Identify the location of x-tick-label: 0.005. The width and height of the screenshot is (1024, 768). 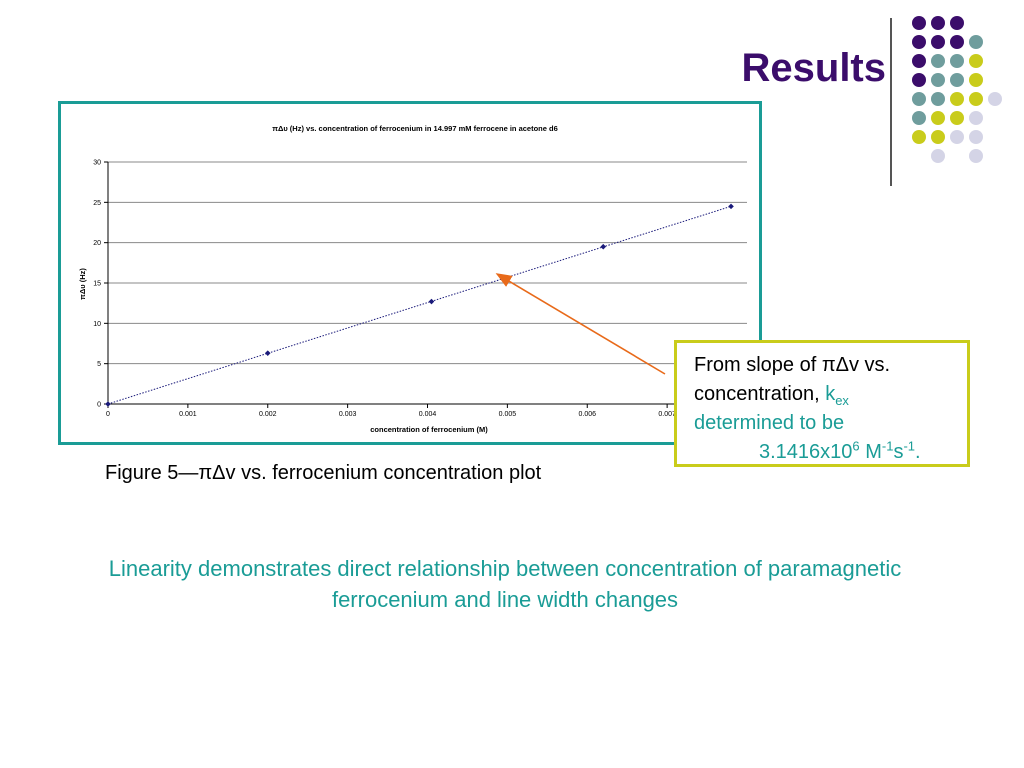
(508, 414).